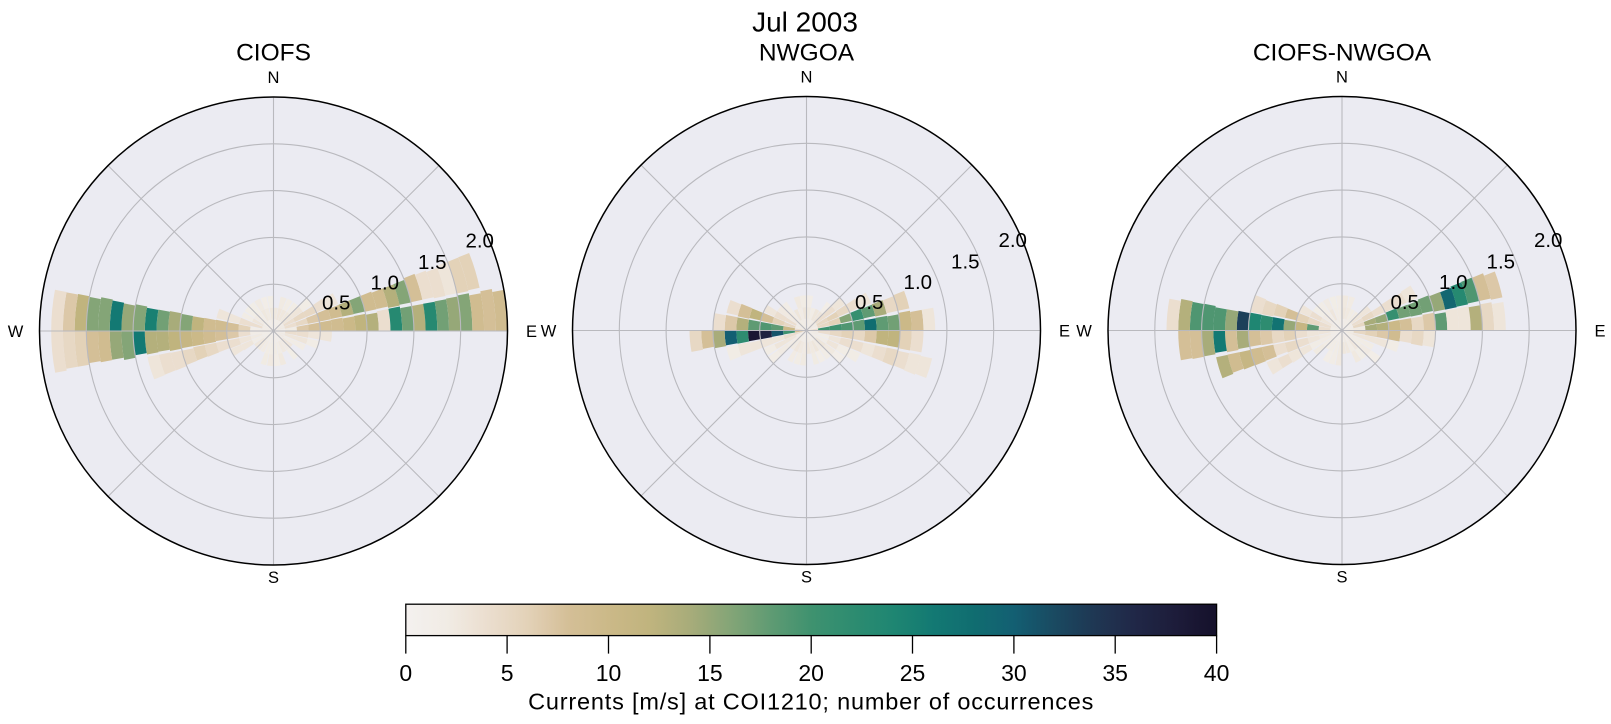  What do you see at coordinates (609, 673) in the screenshot?
I see `svg-text: 10` at bounding box center [609, 673].